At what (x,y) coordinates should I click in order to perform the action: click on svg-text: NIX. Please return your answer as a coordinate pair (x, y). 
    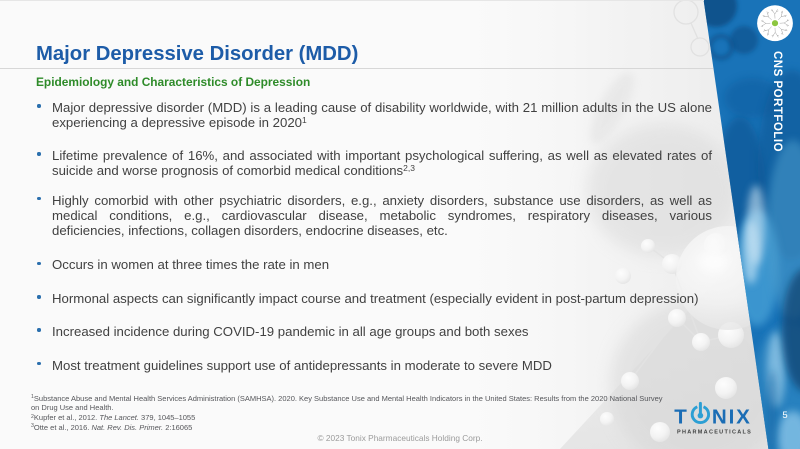
    Looking at the image, I should click on (732, 417).